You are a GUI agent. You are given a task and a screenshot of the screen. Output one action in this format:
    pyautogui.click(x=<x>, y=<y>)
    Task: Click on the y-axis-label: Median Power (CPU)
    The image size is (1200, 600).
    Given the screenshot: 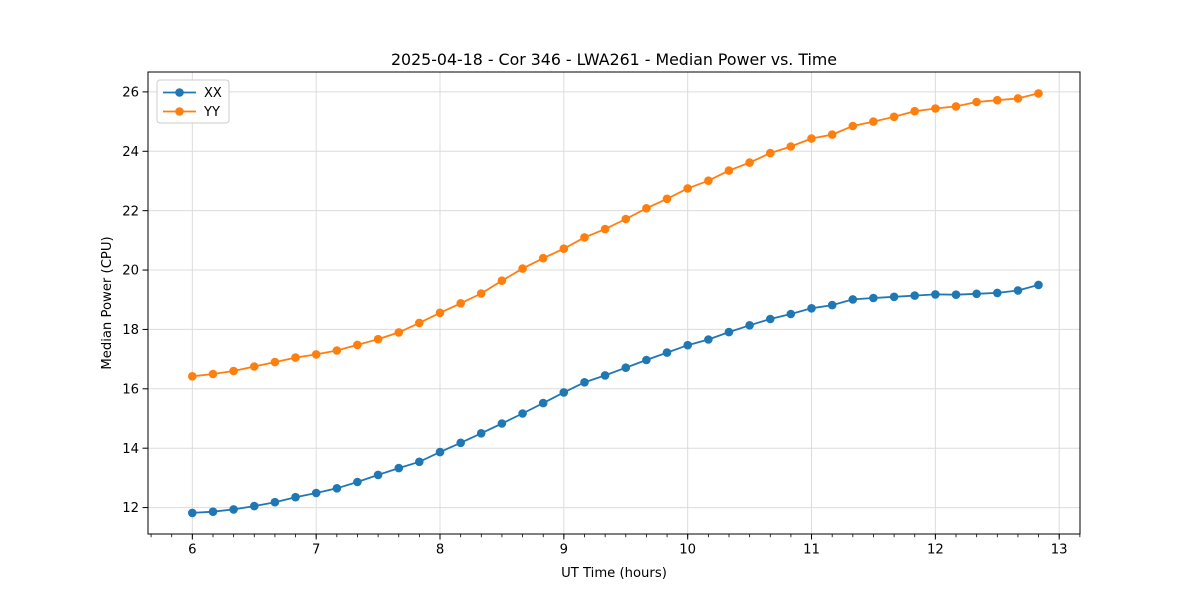 What is the action you would take?
    pyautogui.click(x=107, y=302)
    